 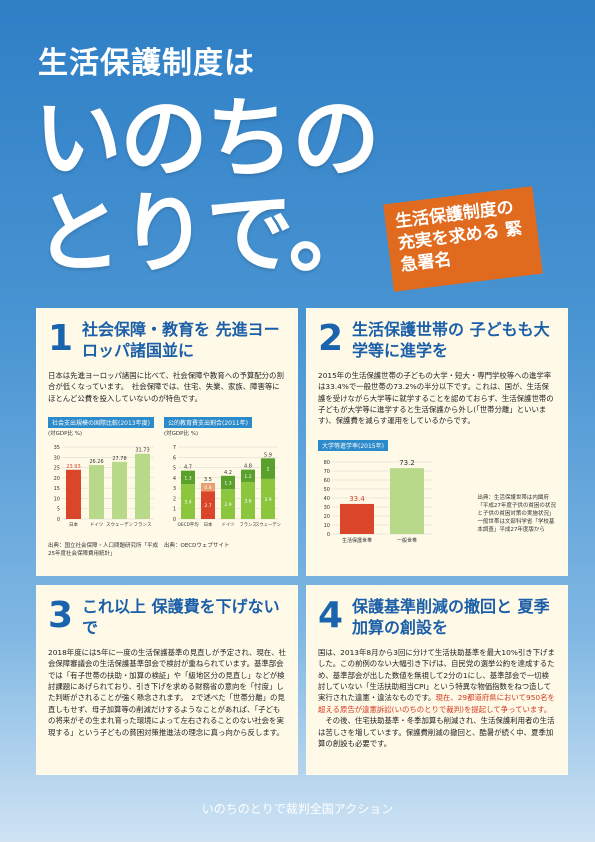 I want to click on data-label: 1.2, so click(x=247, y=477).